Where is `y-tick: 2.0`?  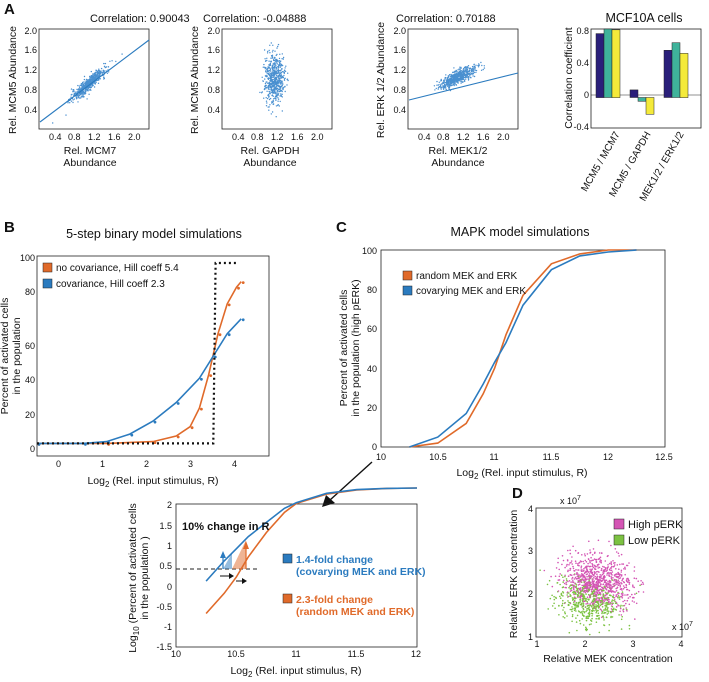 y-tick: 2.0 is located at coordinates (399, 31).